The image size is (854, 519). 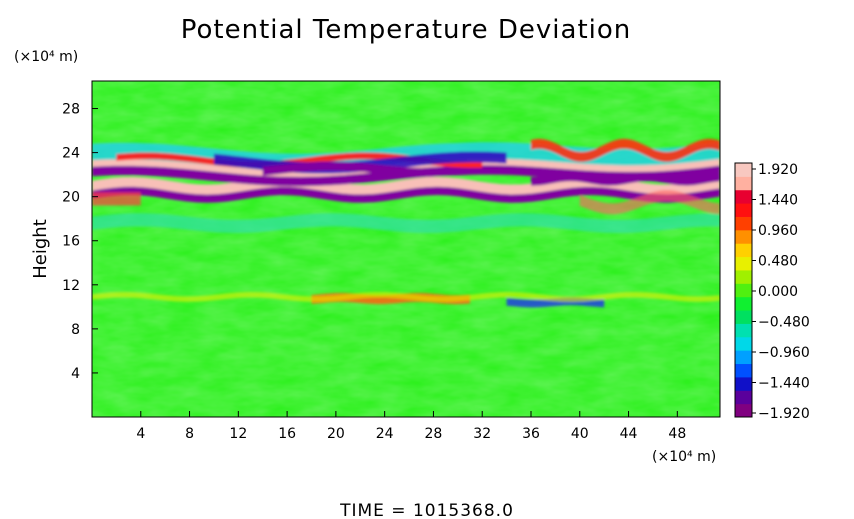 I want to click on y-axis-unit: (×10⁴ m), so click(x=46, y=57).